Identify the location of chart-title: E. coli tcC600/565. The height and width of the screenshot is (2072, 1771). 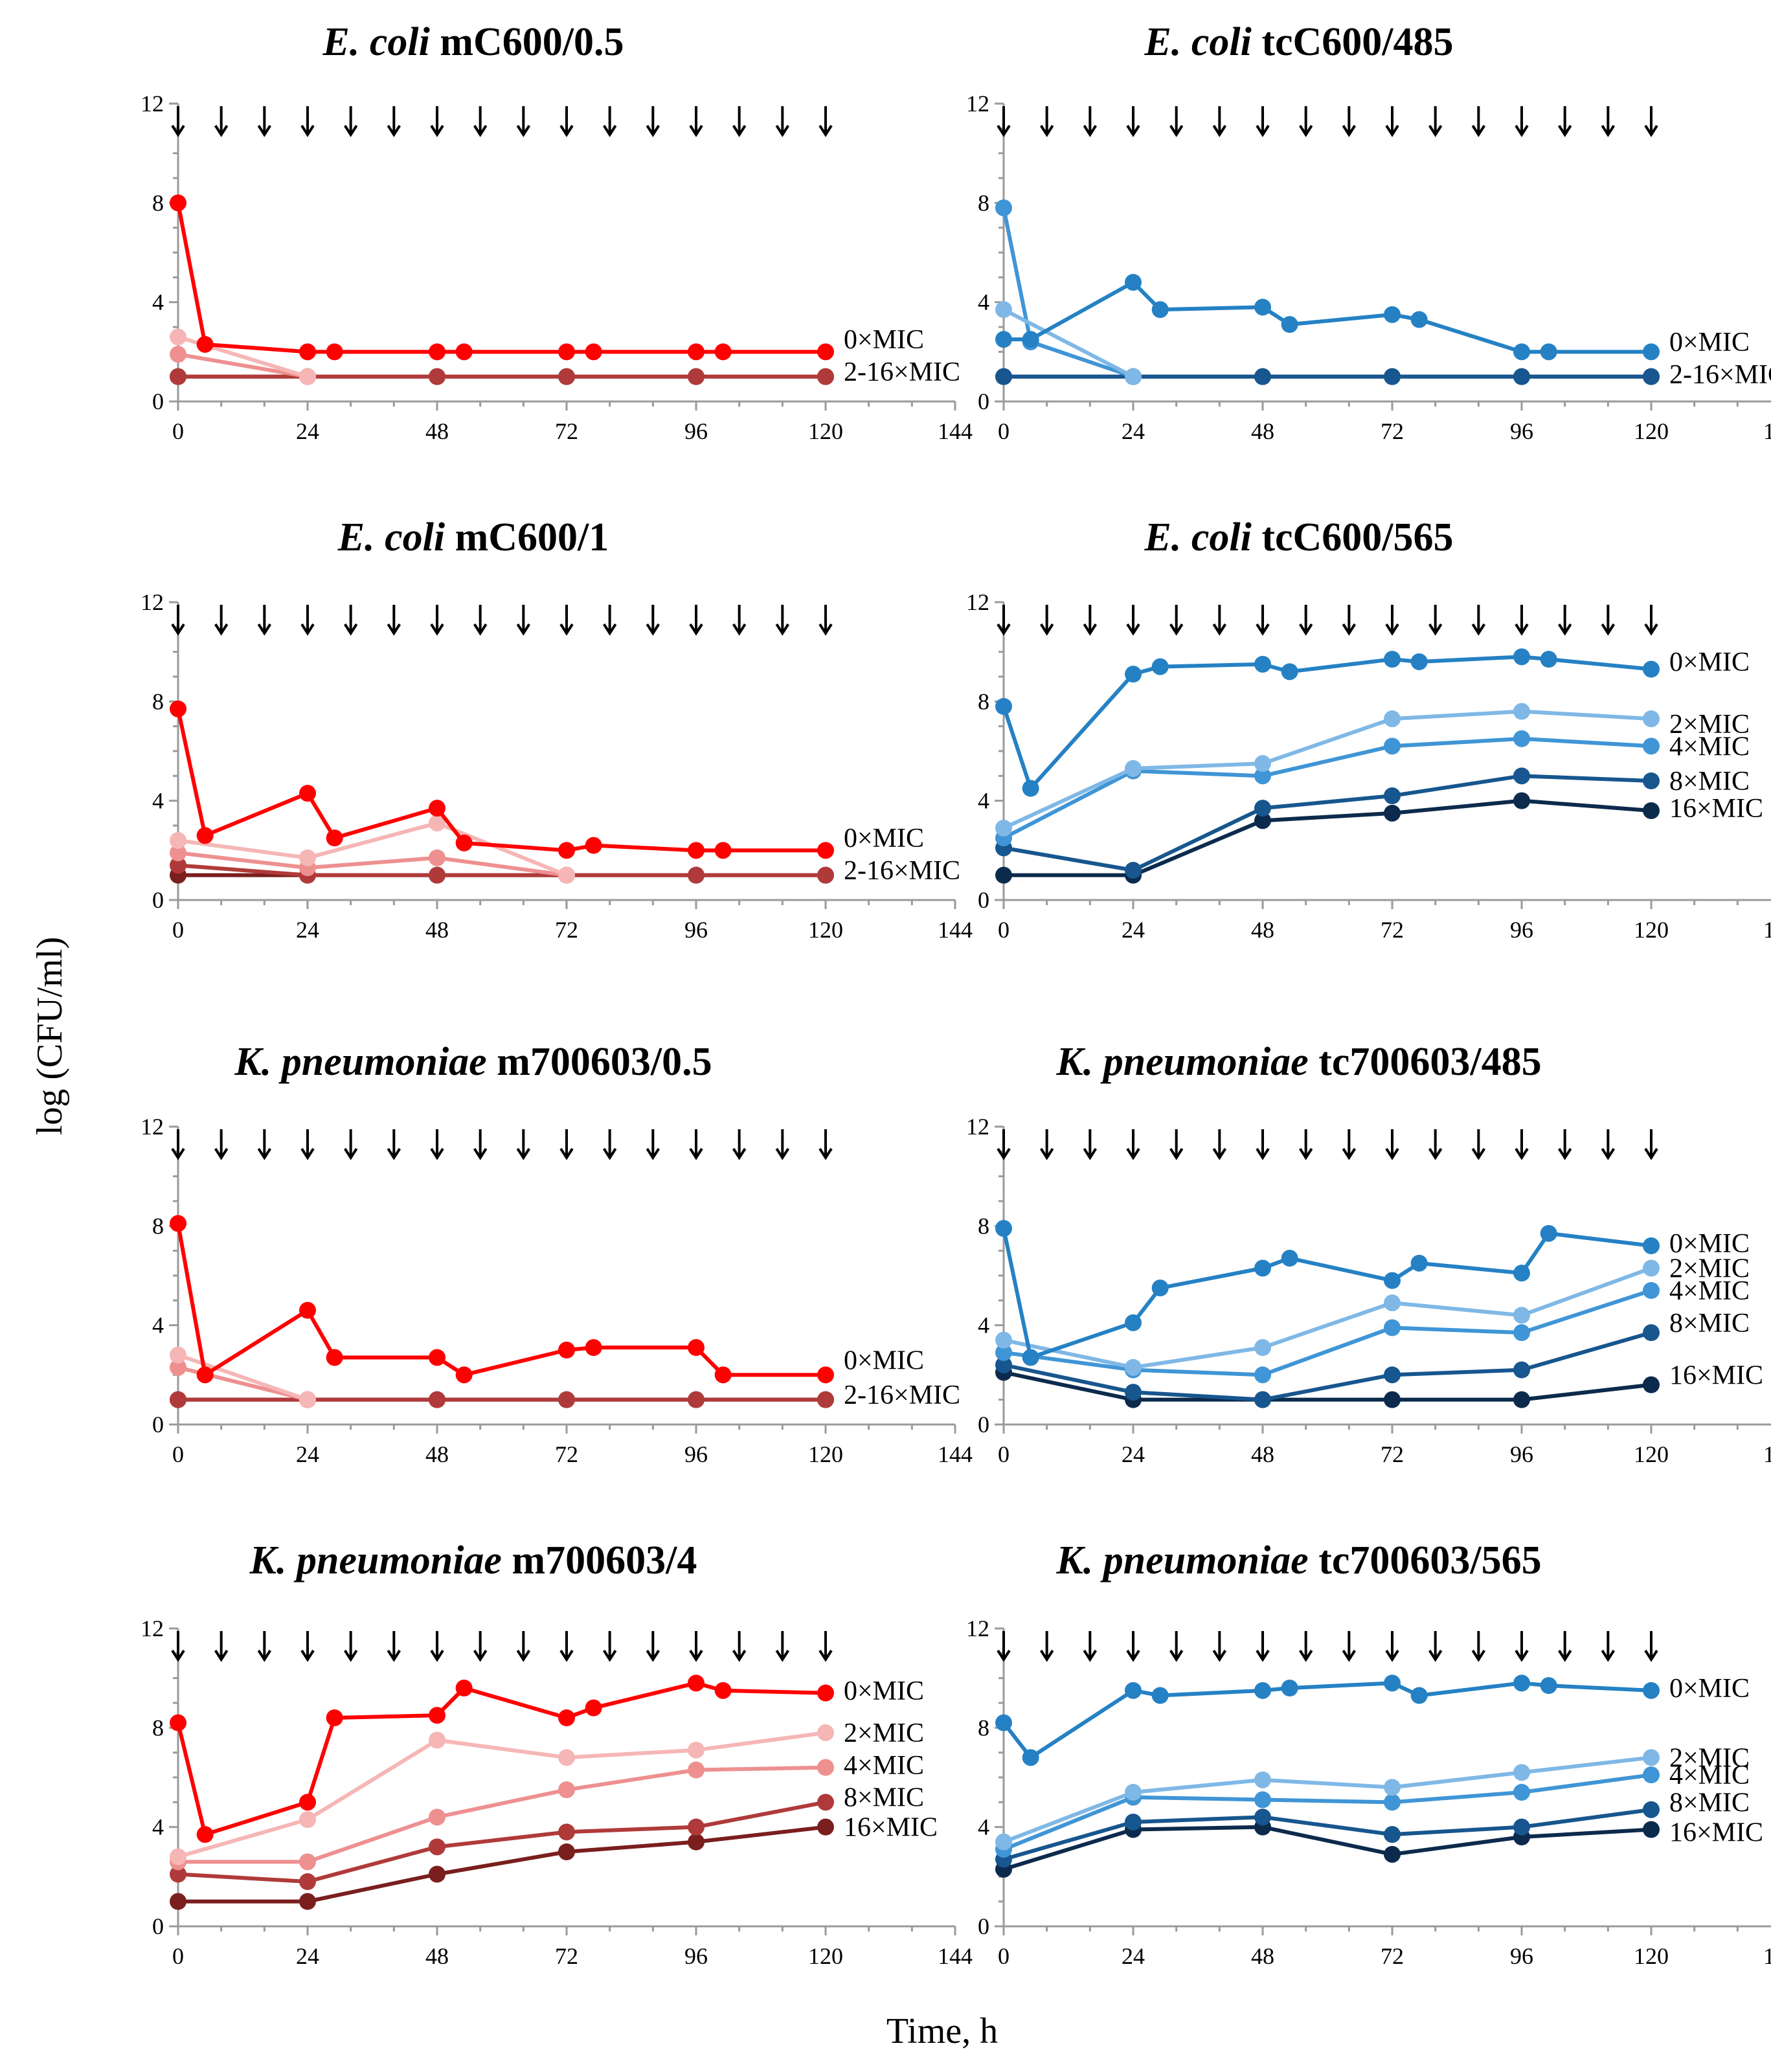
(1299, 537).